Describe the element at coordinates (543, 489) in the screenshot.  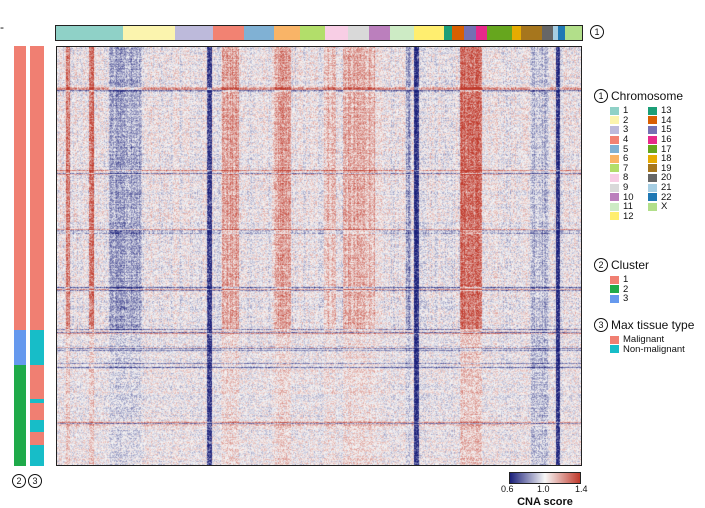
I see `colorbar-tick-mid: 1.0` at that location.